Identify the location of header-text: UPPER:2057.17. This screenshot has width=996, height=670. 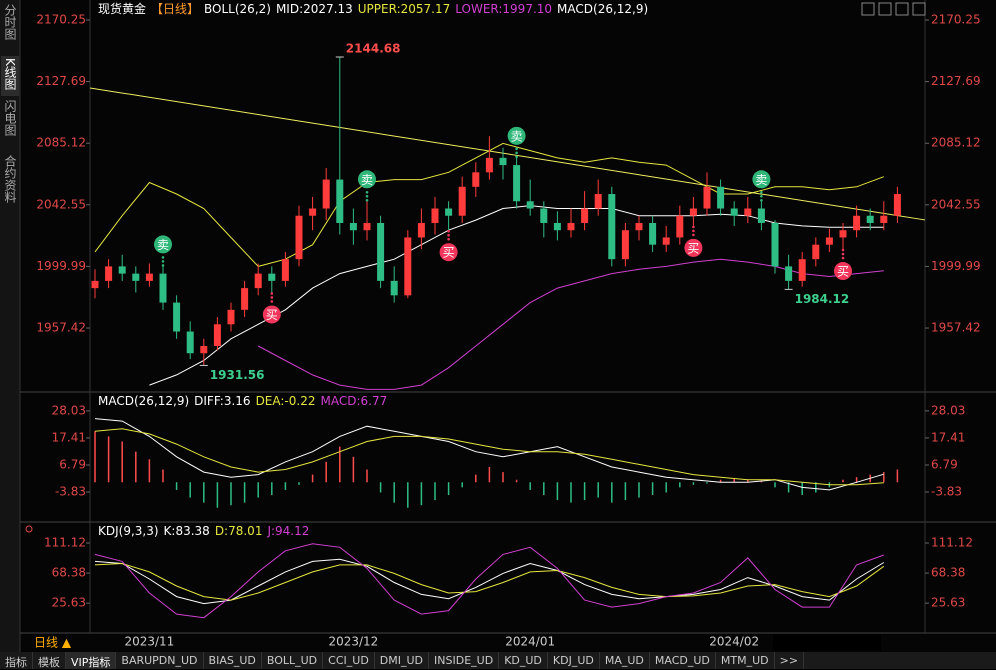
(404, 9).